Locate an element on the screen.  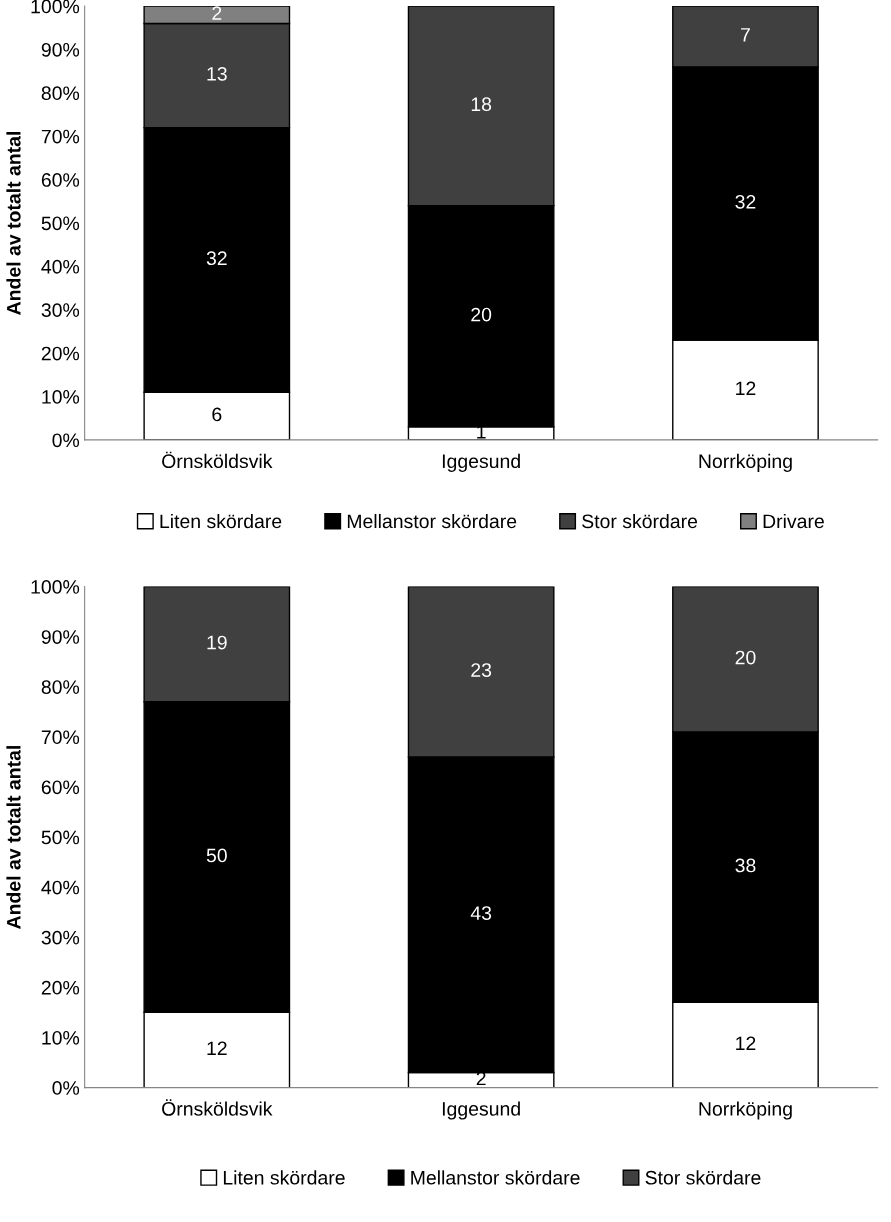
annotation: 19 is located at coordinates (217, 642).